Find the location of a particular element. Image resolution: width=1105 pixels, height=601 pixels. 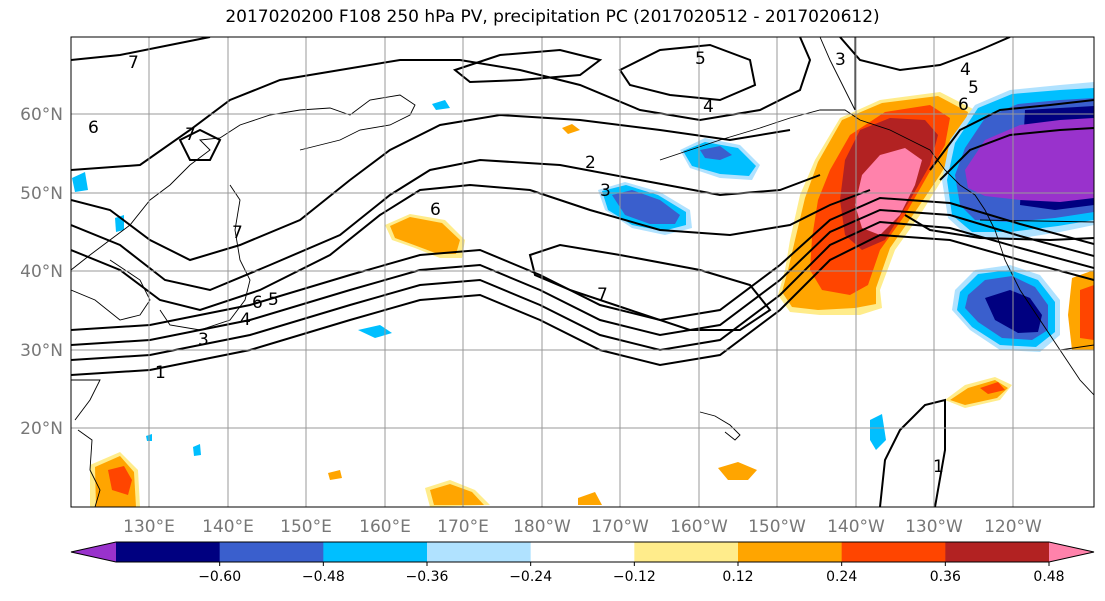

pv-contour-closed-north is located at coordinates (687, 72).